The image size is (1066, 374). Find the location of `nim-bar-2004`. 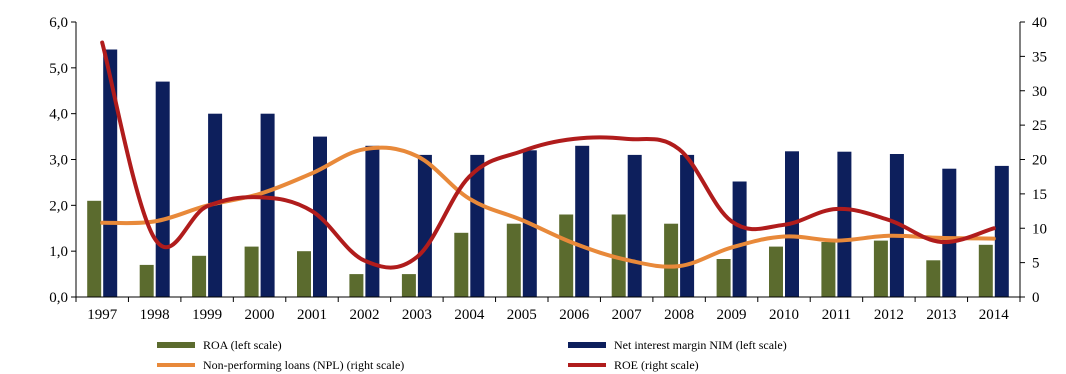

nim-bar-2004 is located at coordinates (477, 225).